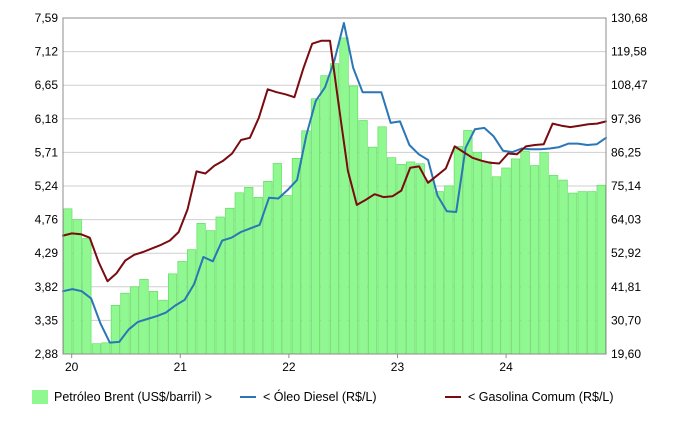 This screenshot has width=684, height=427. Describe the element at coordinates (181, 367) in the screenshot. I see `x-tick-label: 21` at that location.